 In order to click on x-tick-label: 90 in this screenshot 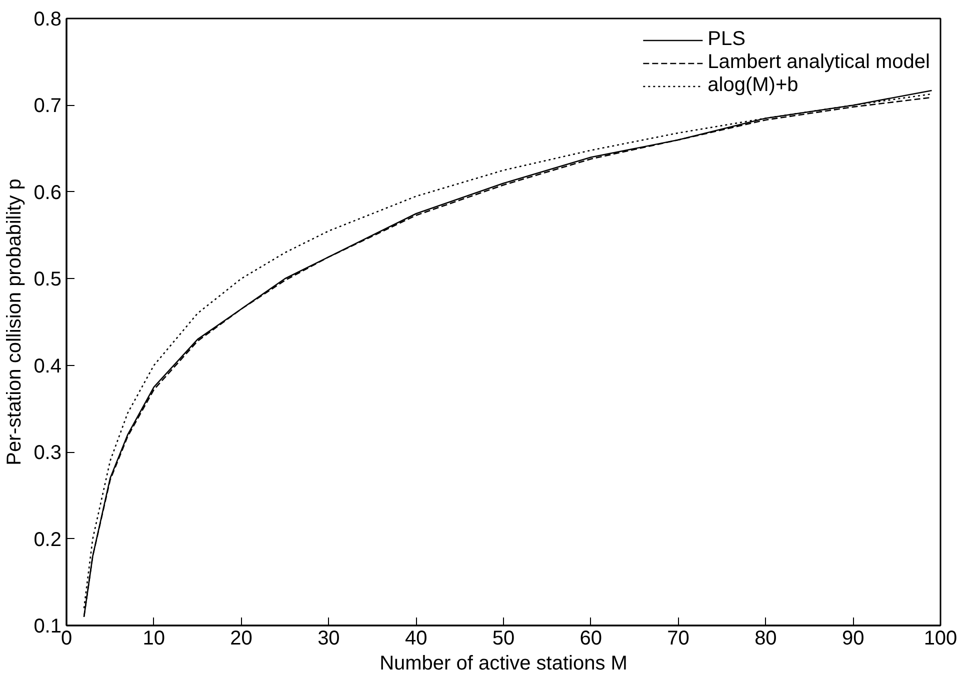, I will do `click(853, 639)`.